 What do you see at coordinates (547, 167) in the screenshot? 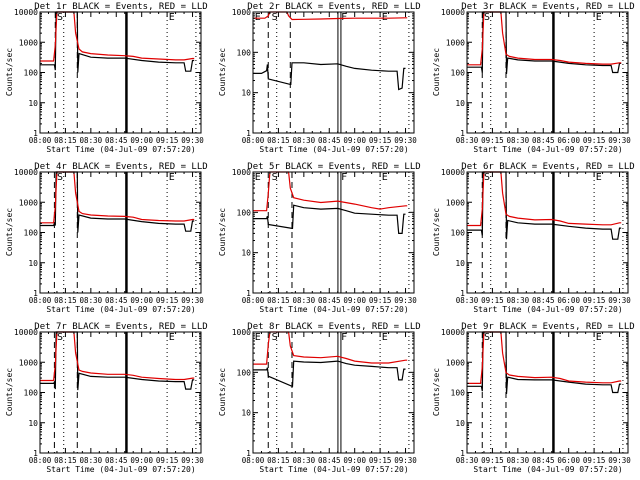
I see `panel-title: Det 6r BLACK = Events, RED = LLD` at bounding box center [547, 167].